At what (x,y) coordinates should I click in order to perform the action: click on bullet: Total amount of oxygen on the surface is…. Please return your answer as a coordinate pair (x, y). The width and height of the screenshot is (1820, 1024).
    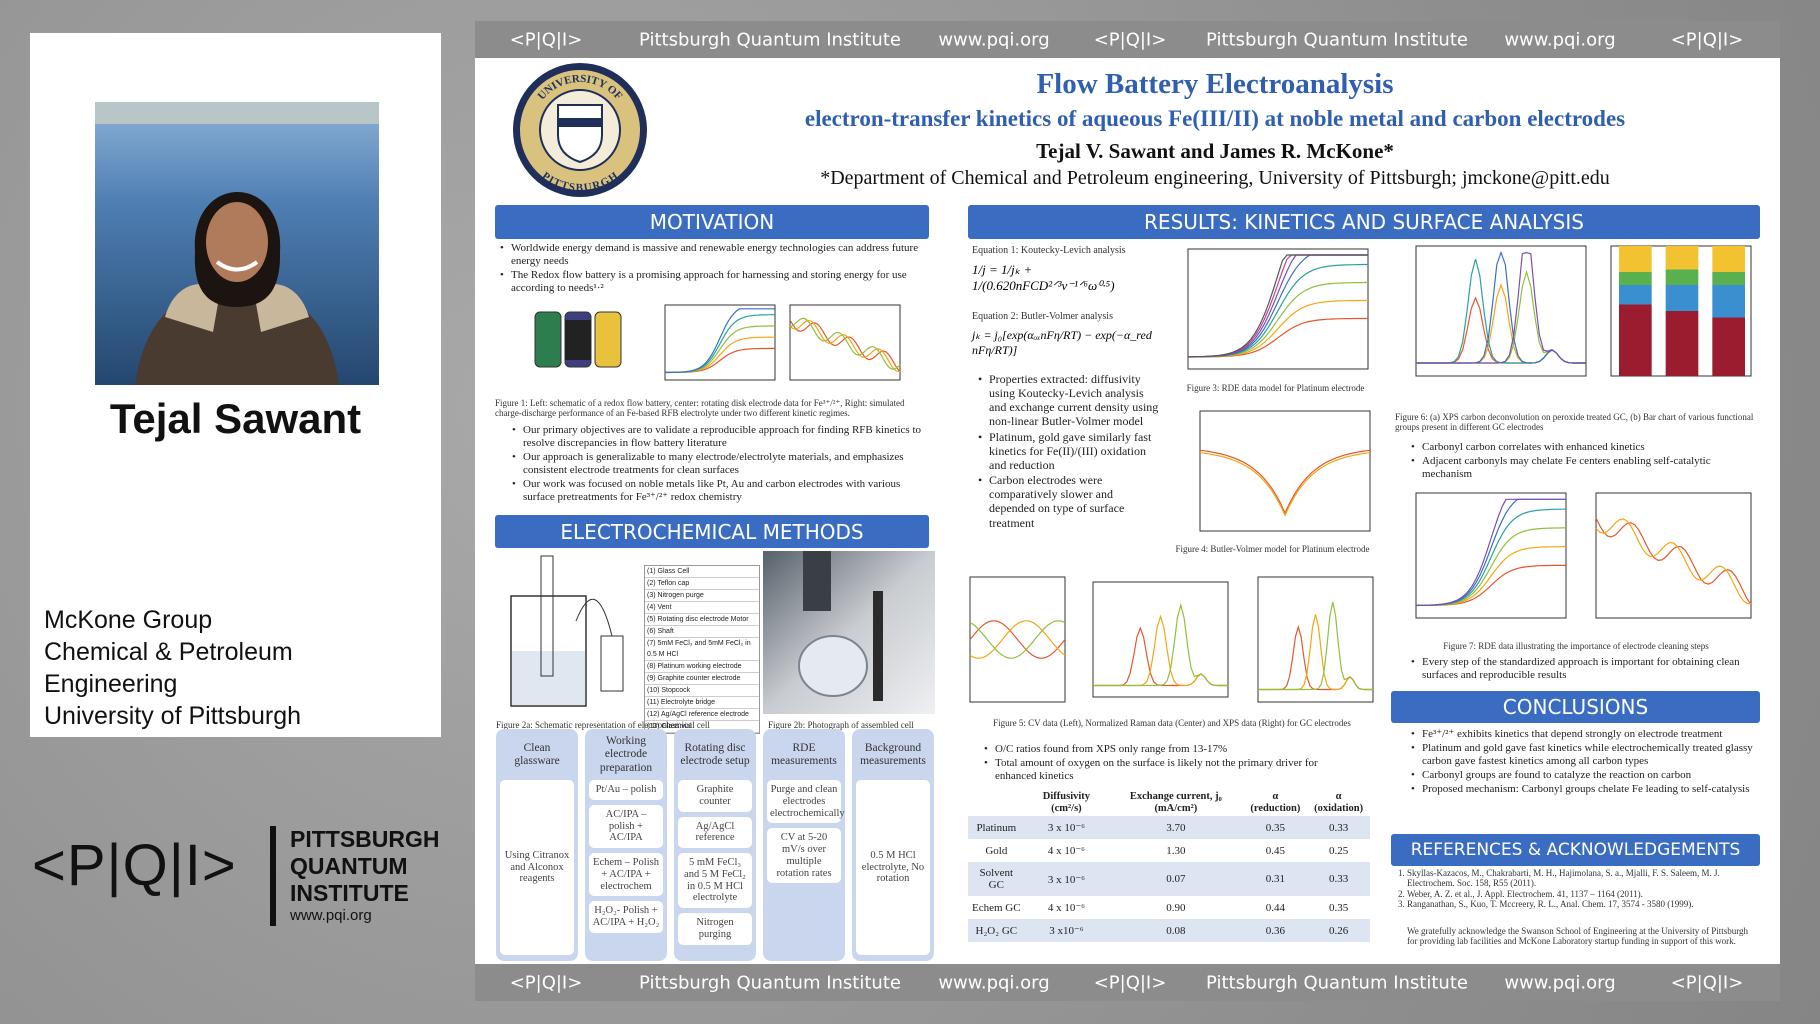
    Looking at the image, I should click on (1162, 770).